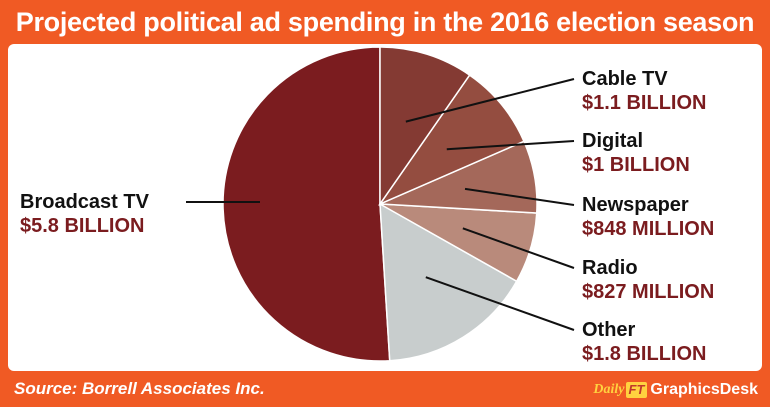 The height and width of the screenshot is (407, 770). Describe the element at coordinates (610, 268) in the screenshot. I see `slice-label-radio: Radio` at that location.